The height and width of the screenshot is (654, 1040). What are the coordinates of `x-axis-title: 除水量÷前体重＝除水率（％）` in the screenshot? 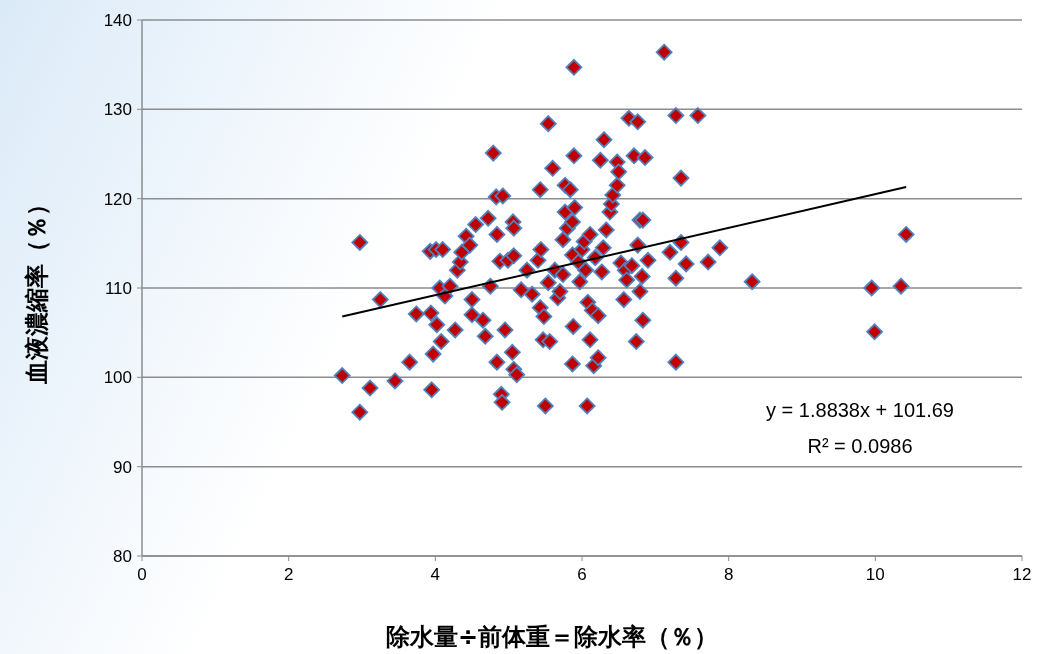 It's located at (552, 637).